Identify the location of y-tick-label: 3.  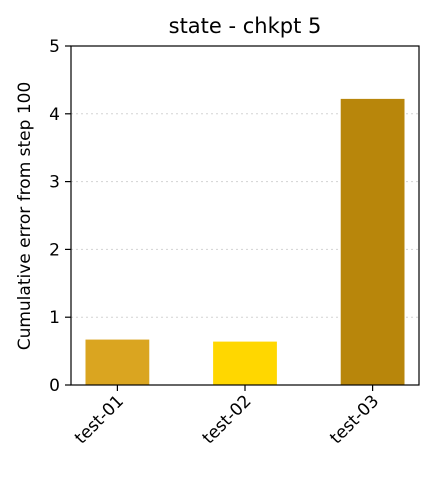
(54, 183).